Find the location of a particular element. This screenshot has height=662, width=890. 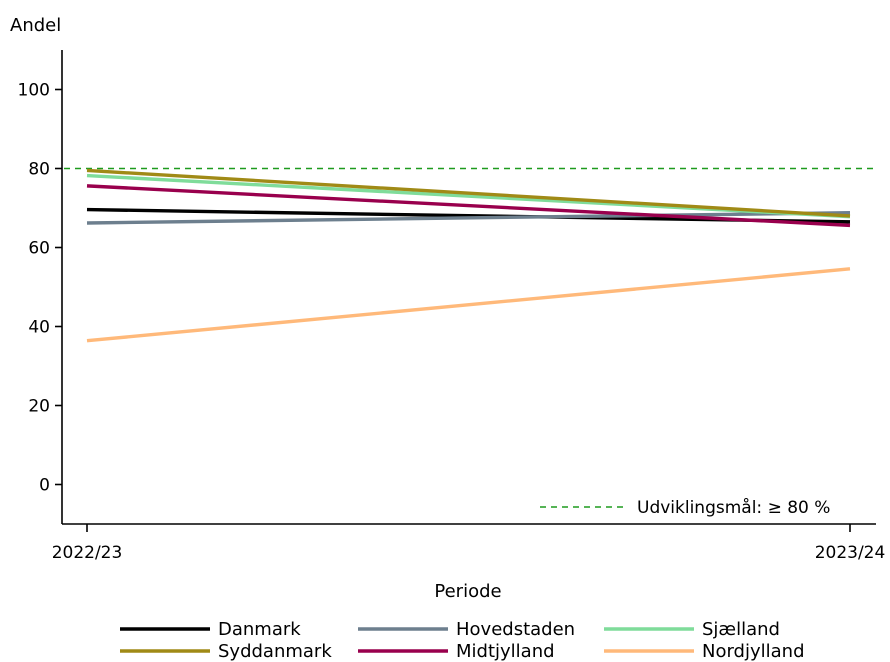

y-axis-title: Andel is located at coordinates (35, 25).